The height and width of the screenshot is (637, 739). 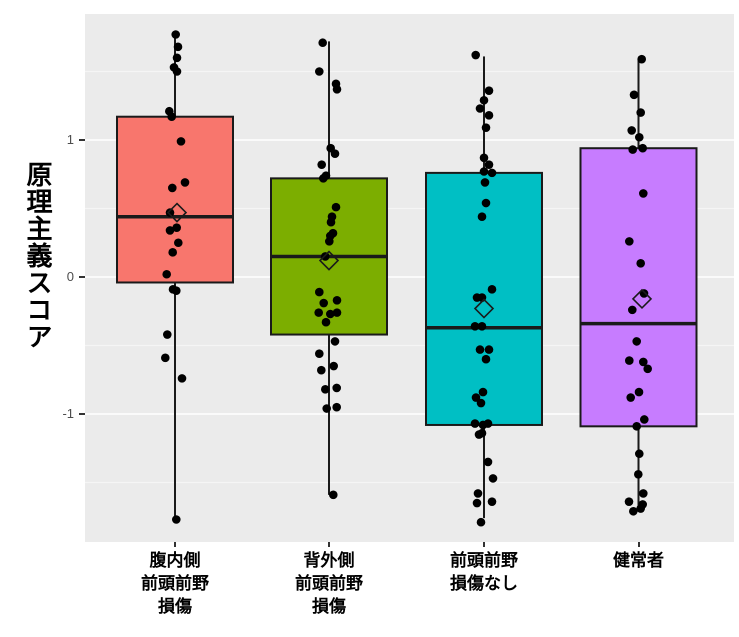 I want to click on y-tick-label-neg1: -1, so click(x=68, y=413).